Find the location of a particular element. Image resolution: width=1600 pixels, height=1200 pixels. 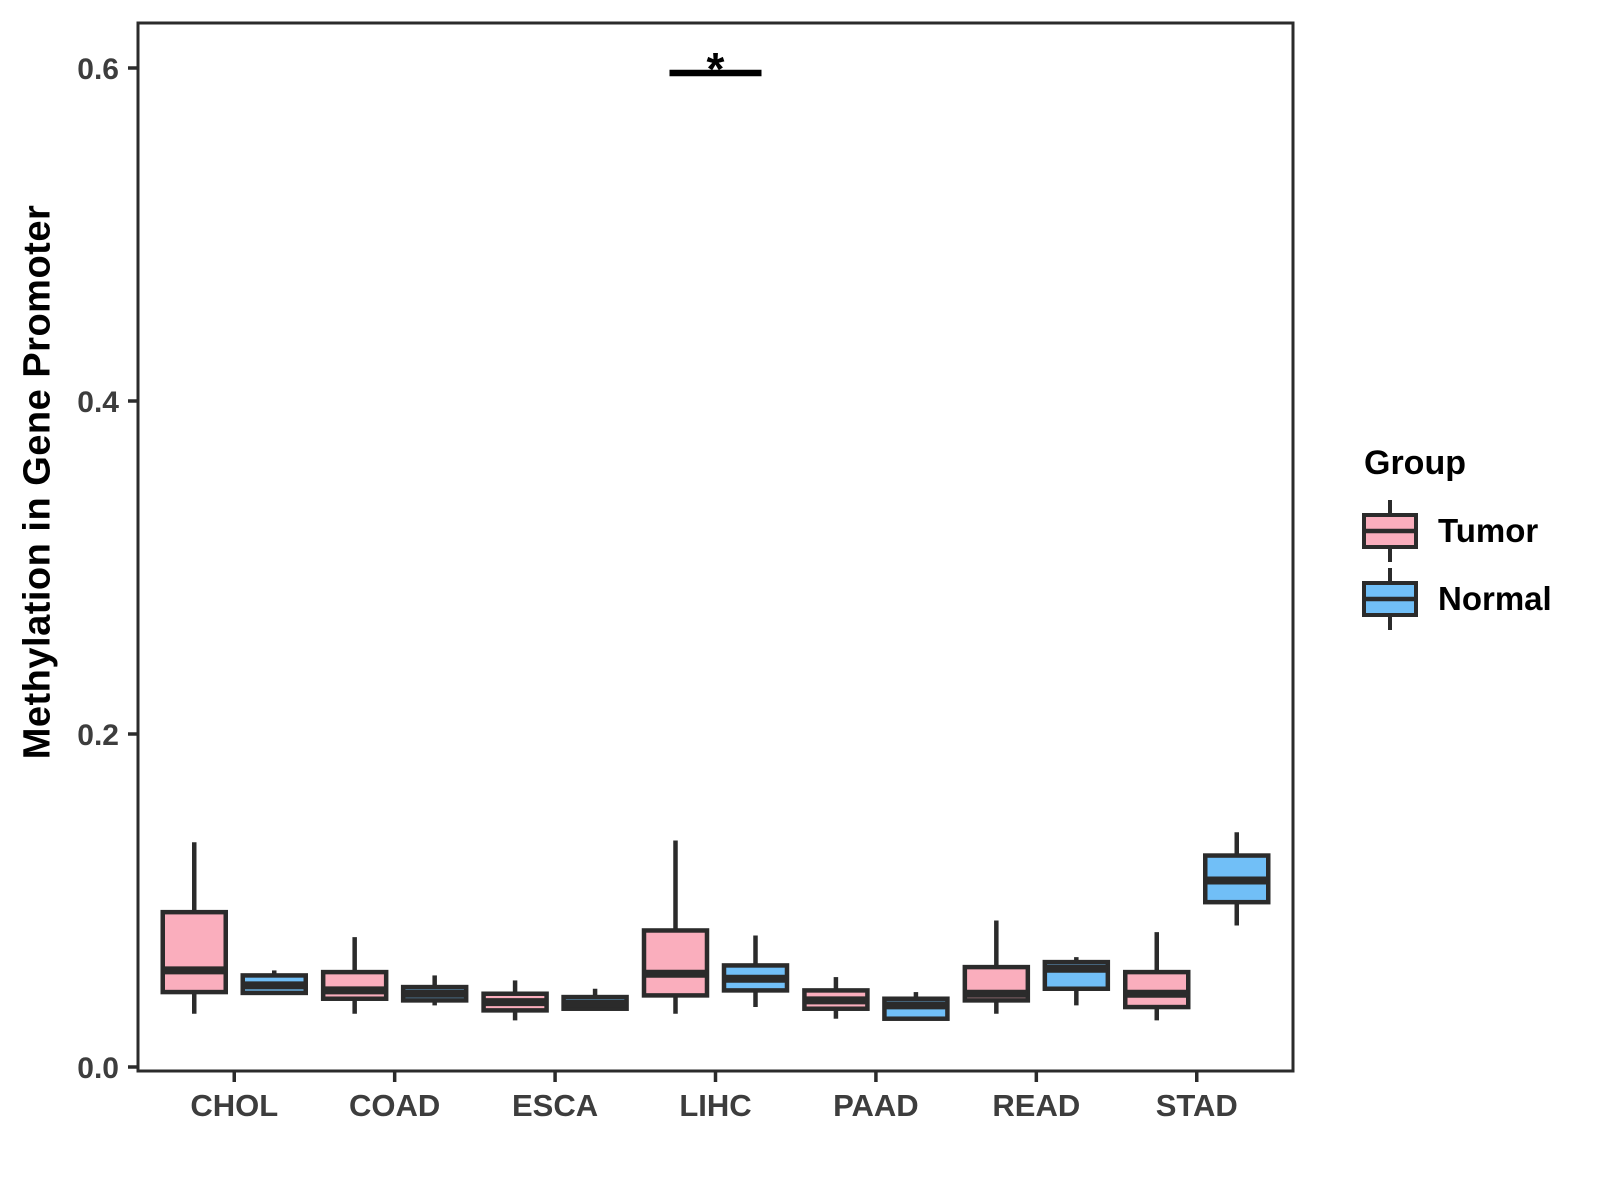

x-tick-label-stad: STAD is located at coordinates (1197, 1105).